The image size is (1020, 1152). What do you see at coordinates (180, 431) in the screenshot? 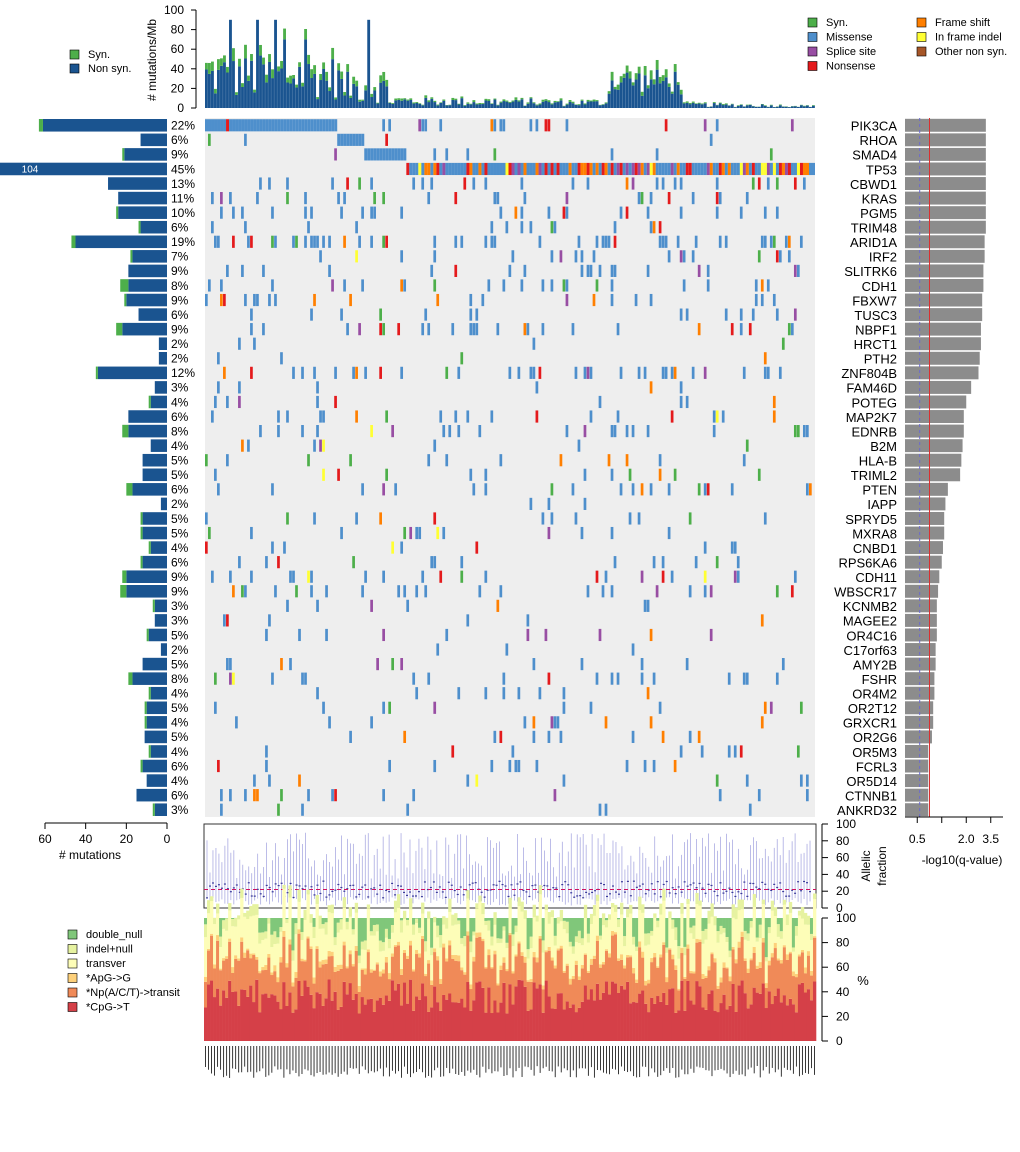
I see `gene-percent-label: 8%` at bounding box center [180, 431].